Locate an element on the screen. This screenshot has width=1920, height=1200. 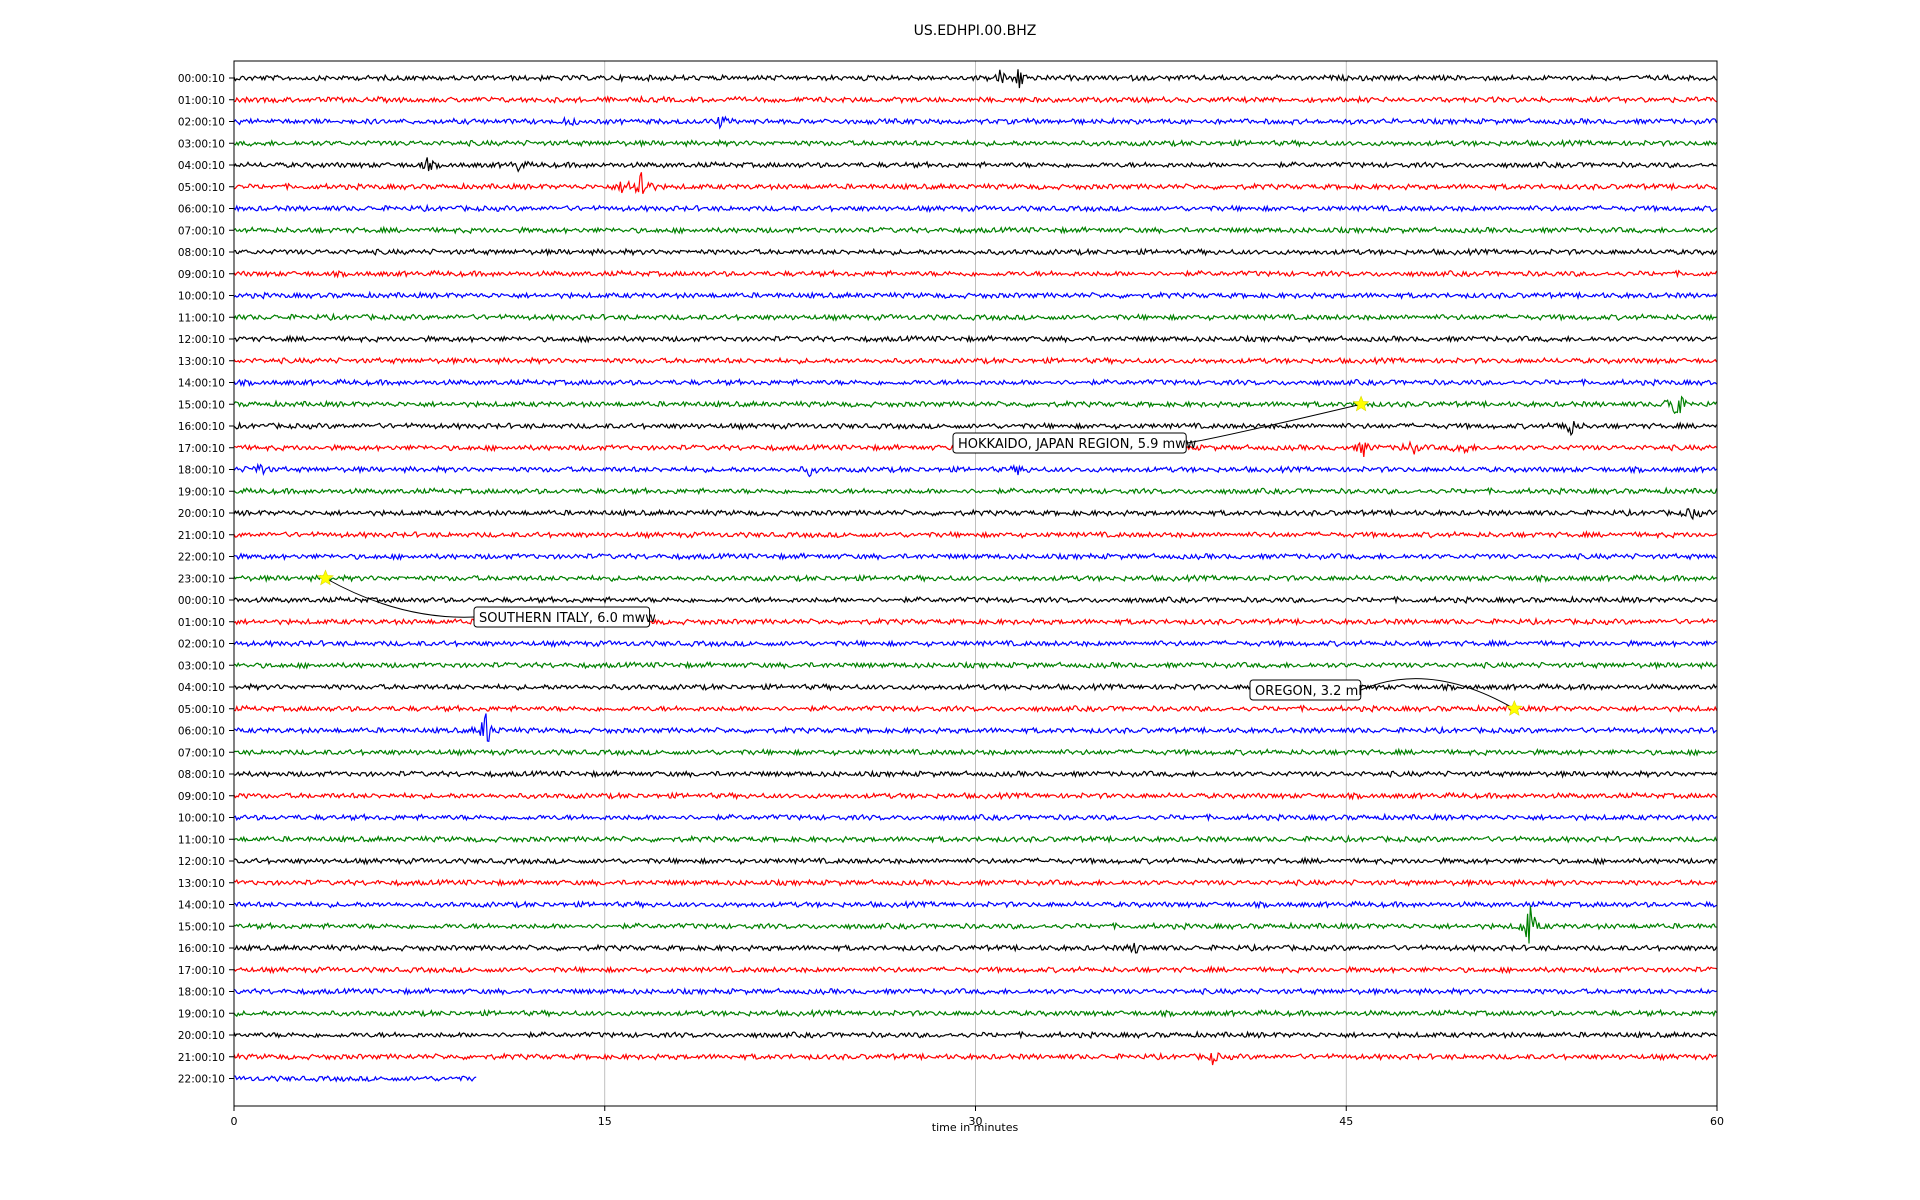
x-tick-label: 0 is located at coordinates (234, 1121).